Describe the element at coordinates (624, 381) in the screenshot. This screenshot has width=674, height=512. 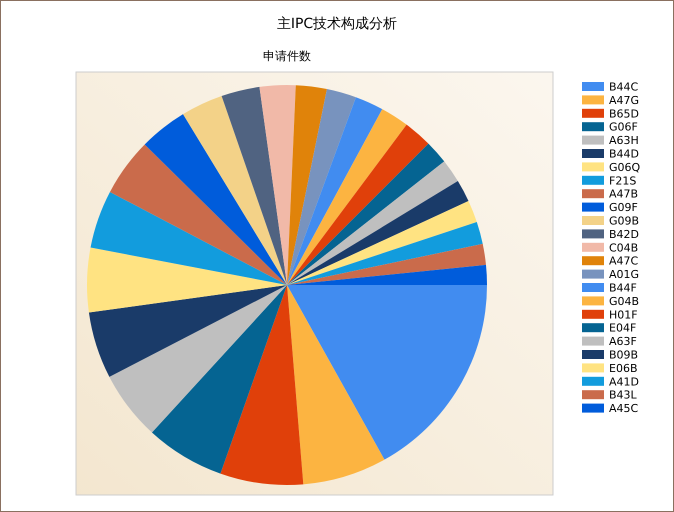
I see `legend-label: A41D` at that location.